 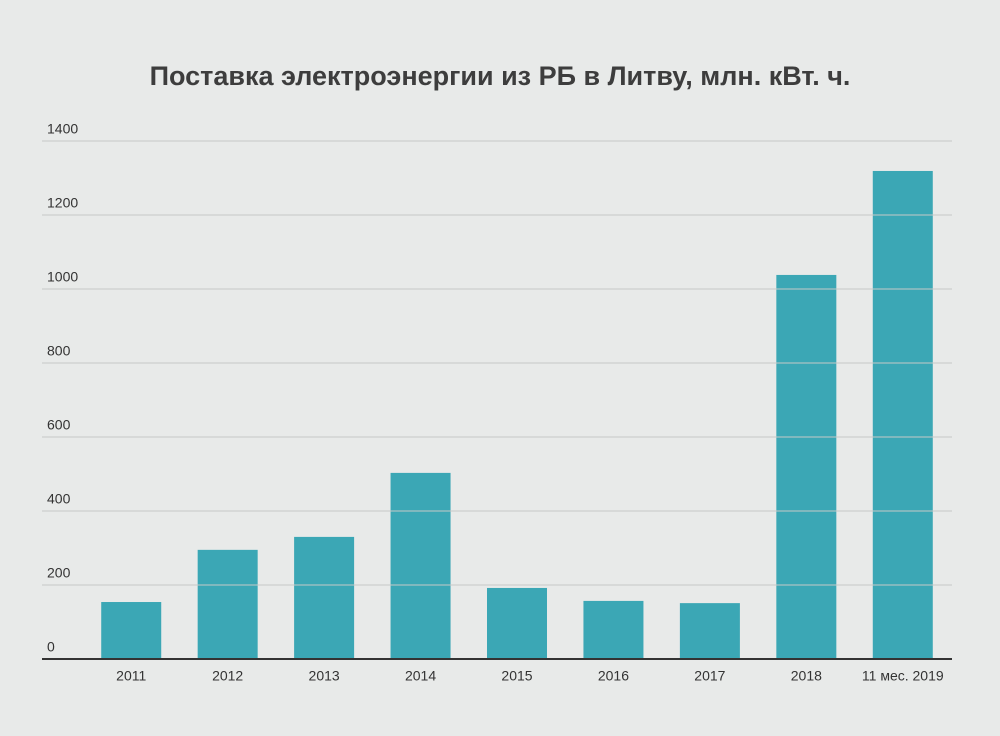 What do you see at coordinates (806, 676) in the screenshot?
I see `x-tick-label: 2018` at bounding box center [806, 676].